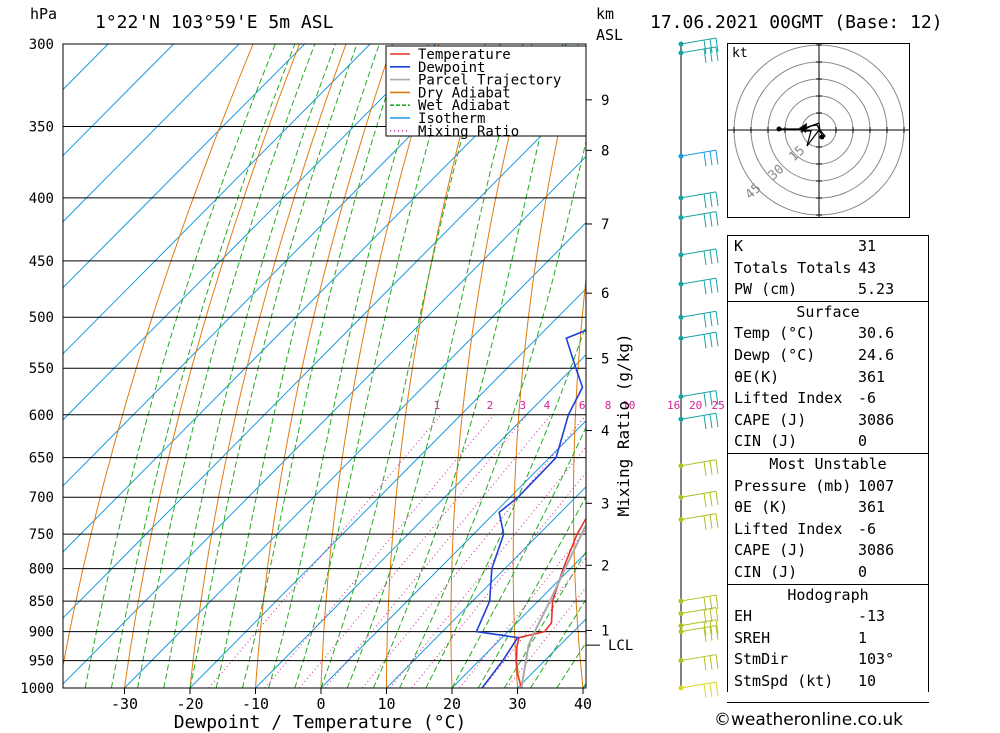 This screenshot has width=1000, height=733. What do you see at coordinates (351, 700) in the screenshot?
I see `x-axis-ticks: -30 -20 -10 0 10 20 30 40` at bounding box center [351, 700].